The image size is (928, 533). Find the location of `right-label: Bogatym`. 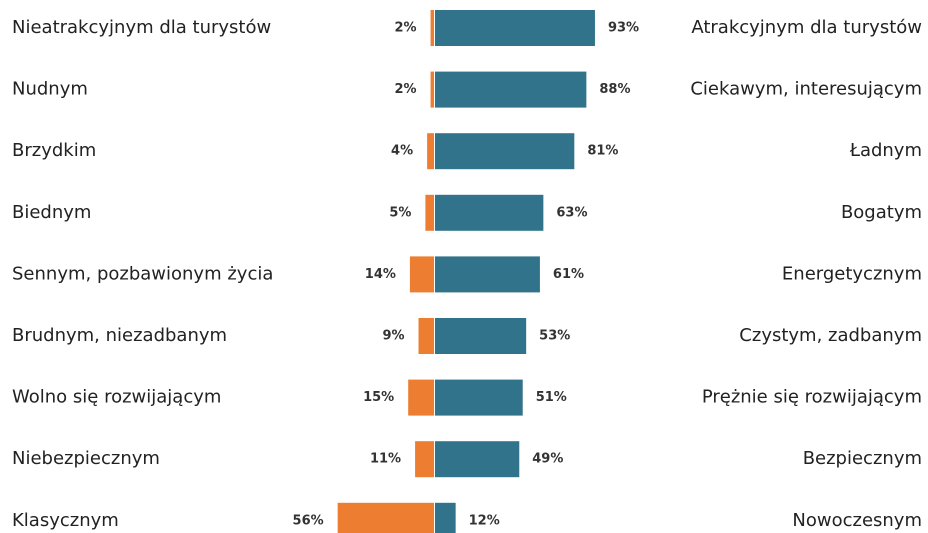

right-label: Bogatym is located at coordinates (881, 212).